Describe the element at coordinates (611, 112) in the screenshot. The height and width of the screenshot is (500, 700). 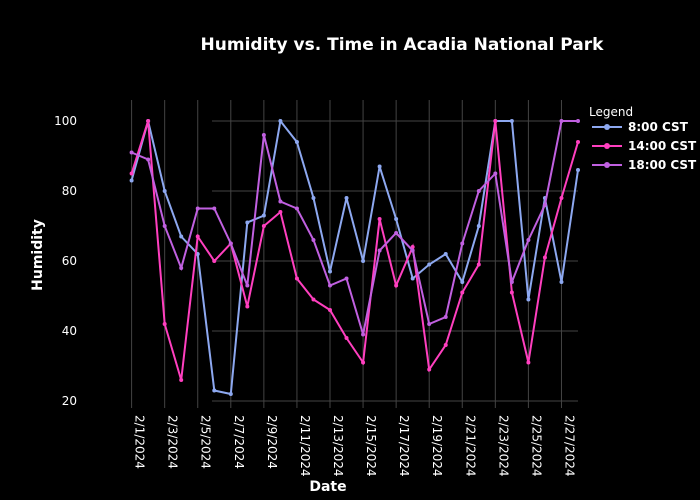
I see `legend-title: Legend` at that location.